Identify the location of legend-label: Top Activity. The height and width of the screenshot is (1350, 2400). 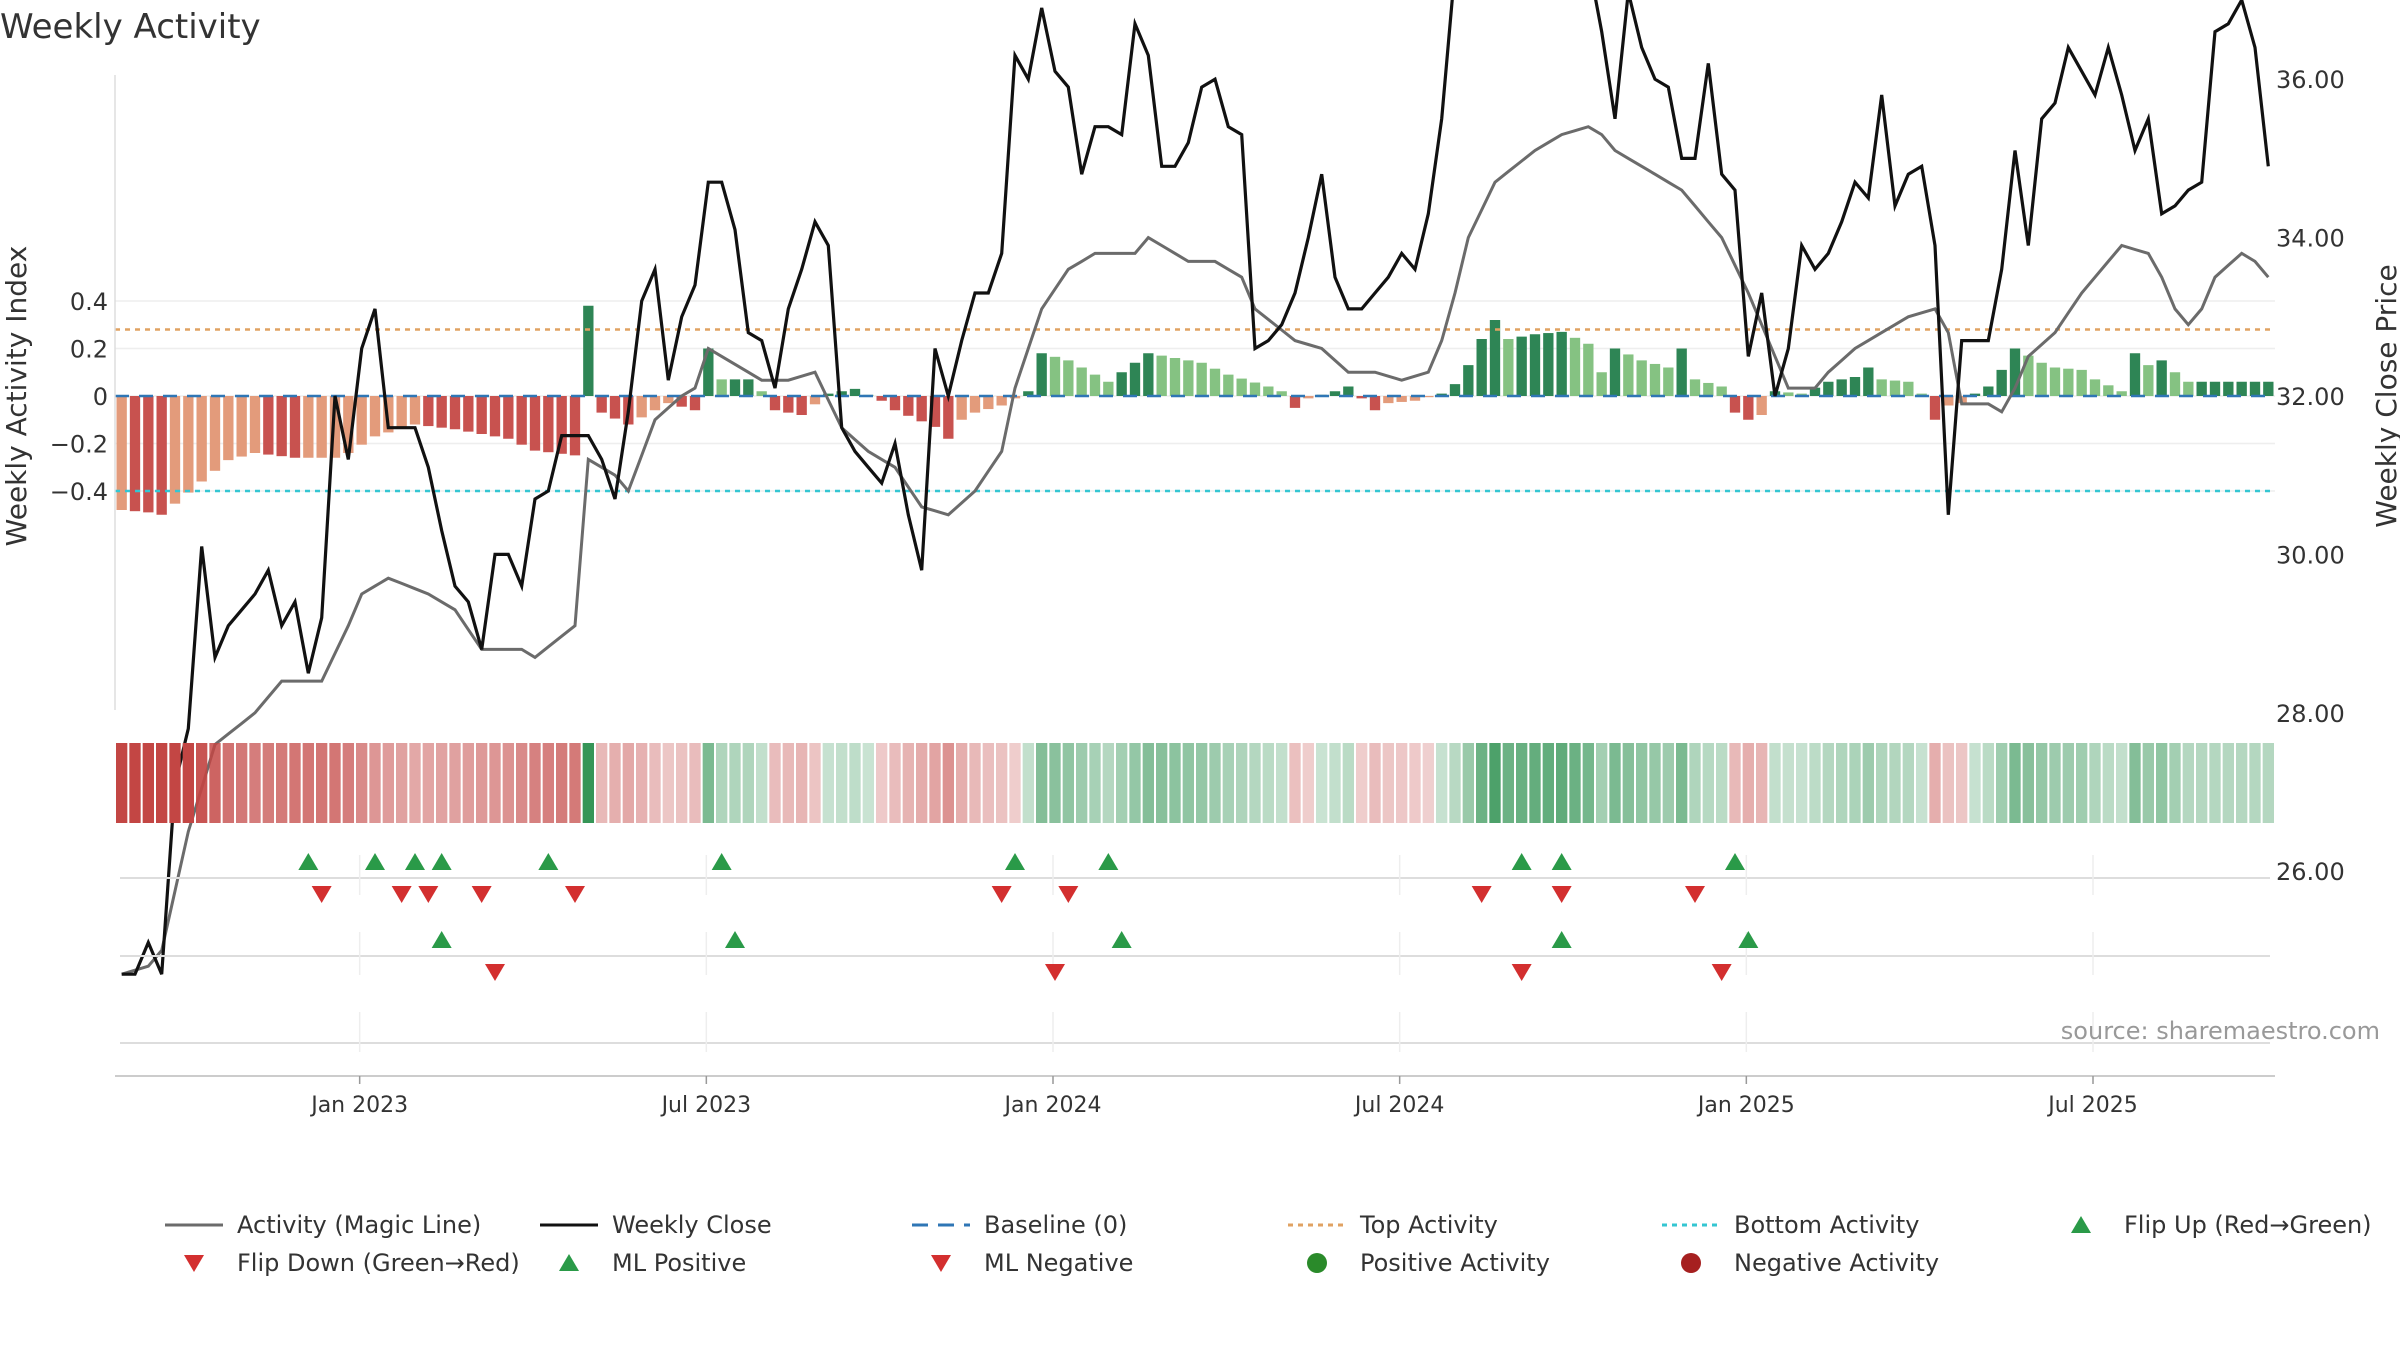
(1428, 1225).